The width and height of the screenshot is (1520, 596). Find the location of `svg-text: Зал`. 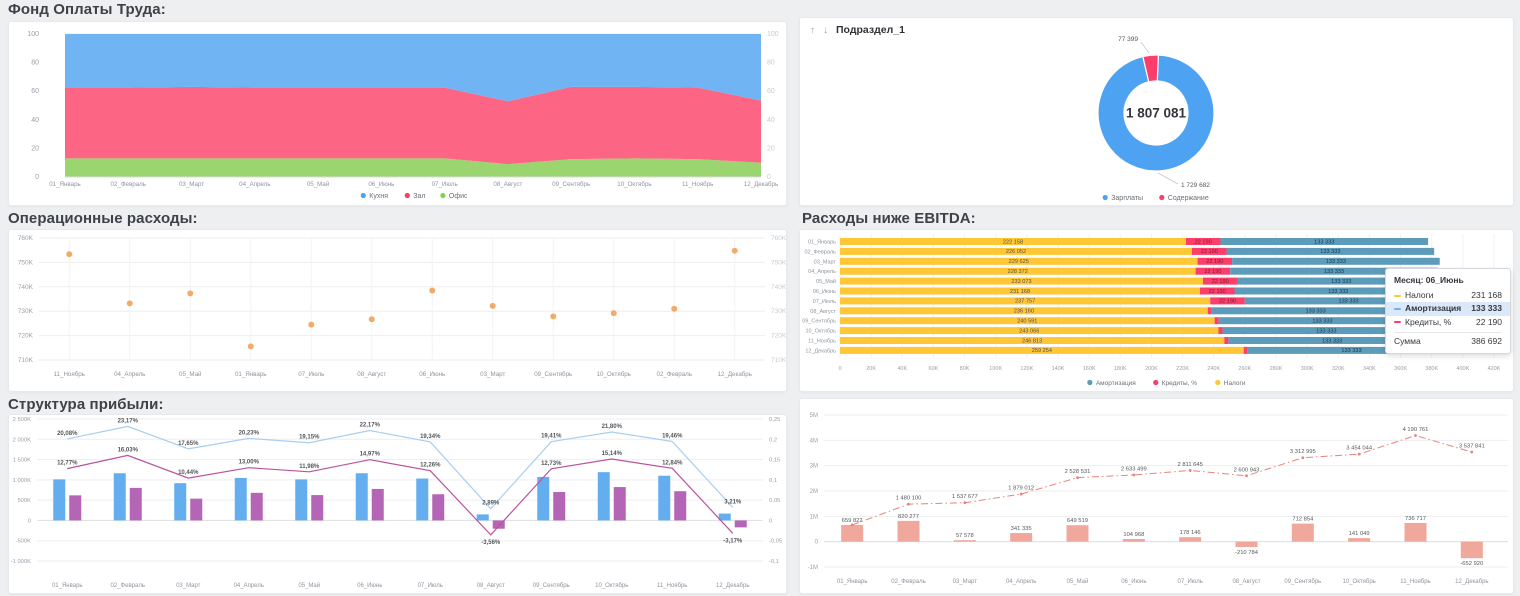

svg-text: Зал is located at coordinates (419, 196).